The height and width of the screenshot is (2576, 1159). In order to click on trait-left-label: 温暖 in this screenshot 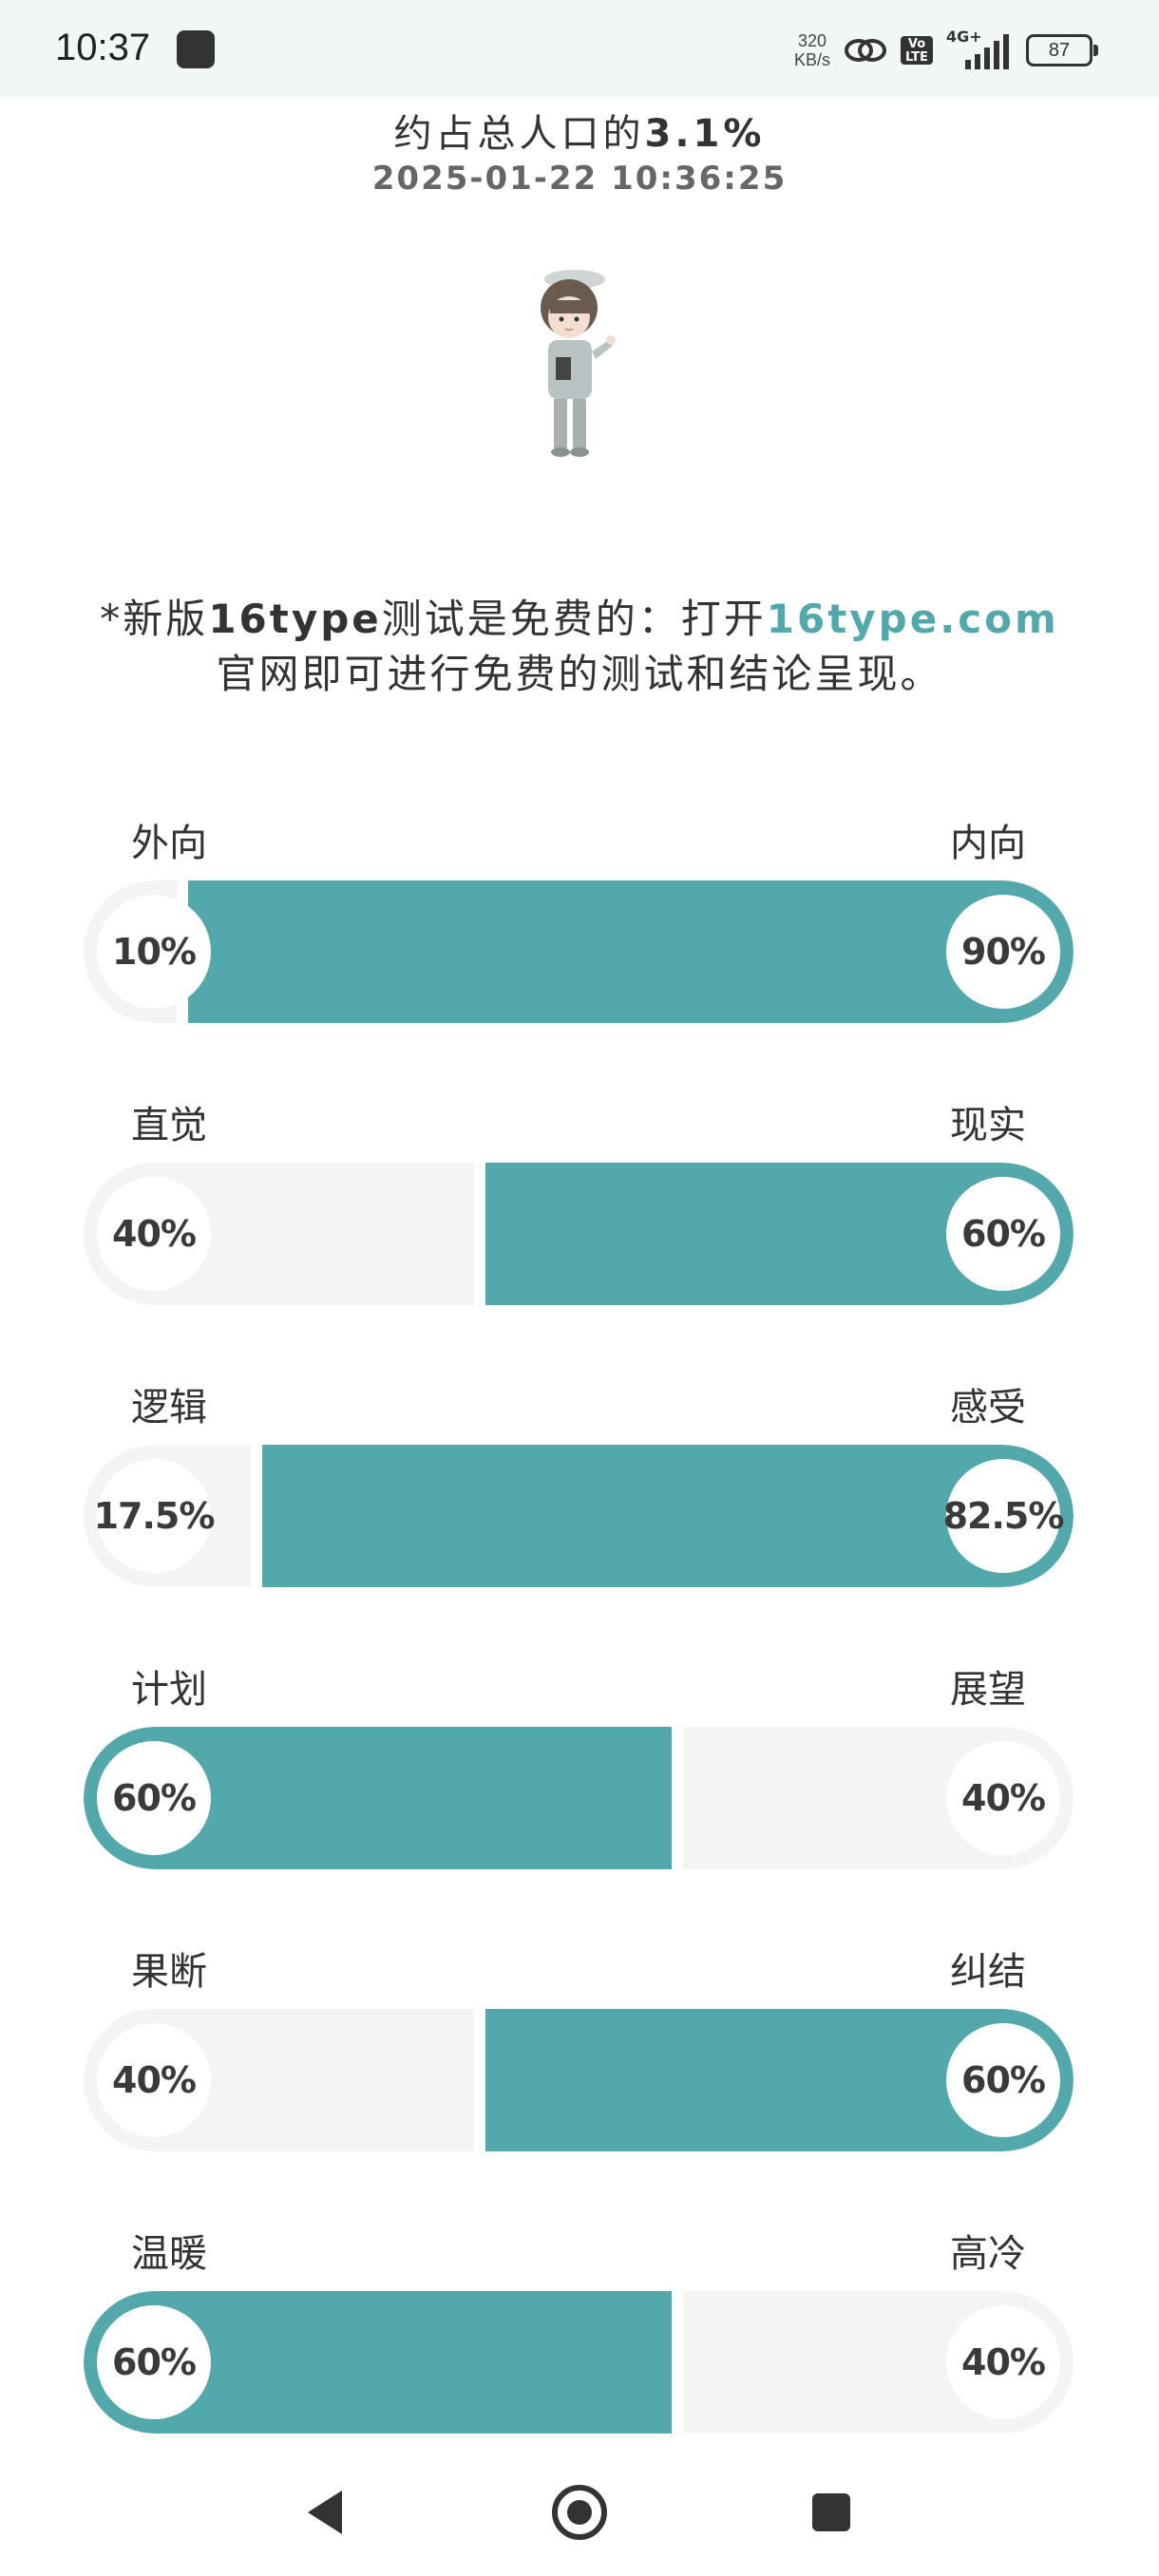, I will do `click(169, 2254)`.